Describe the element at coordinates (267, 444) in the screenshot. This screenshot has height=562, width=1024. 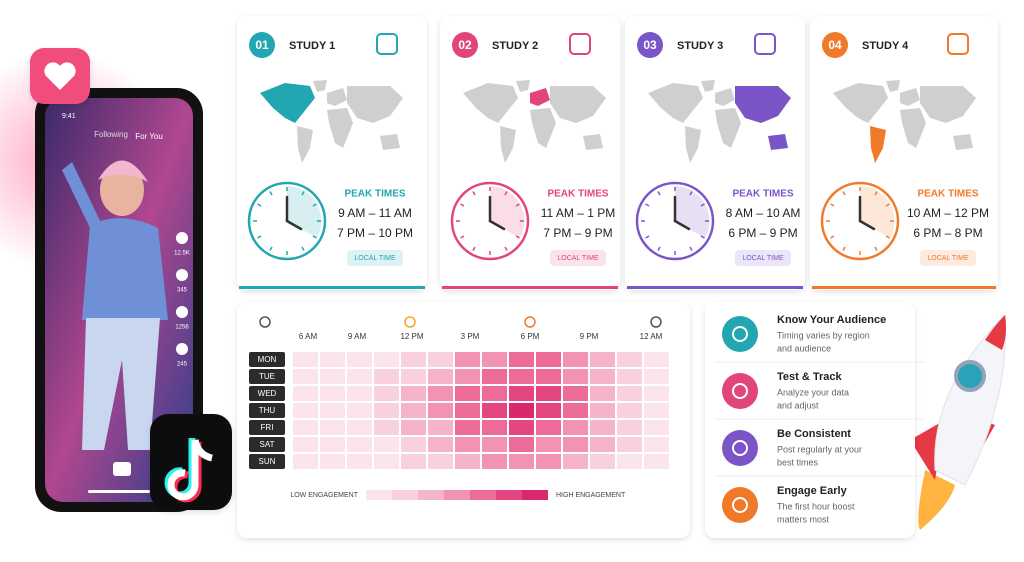
I see `day-label: SAT` at that location.